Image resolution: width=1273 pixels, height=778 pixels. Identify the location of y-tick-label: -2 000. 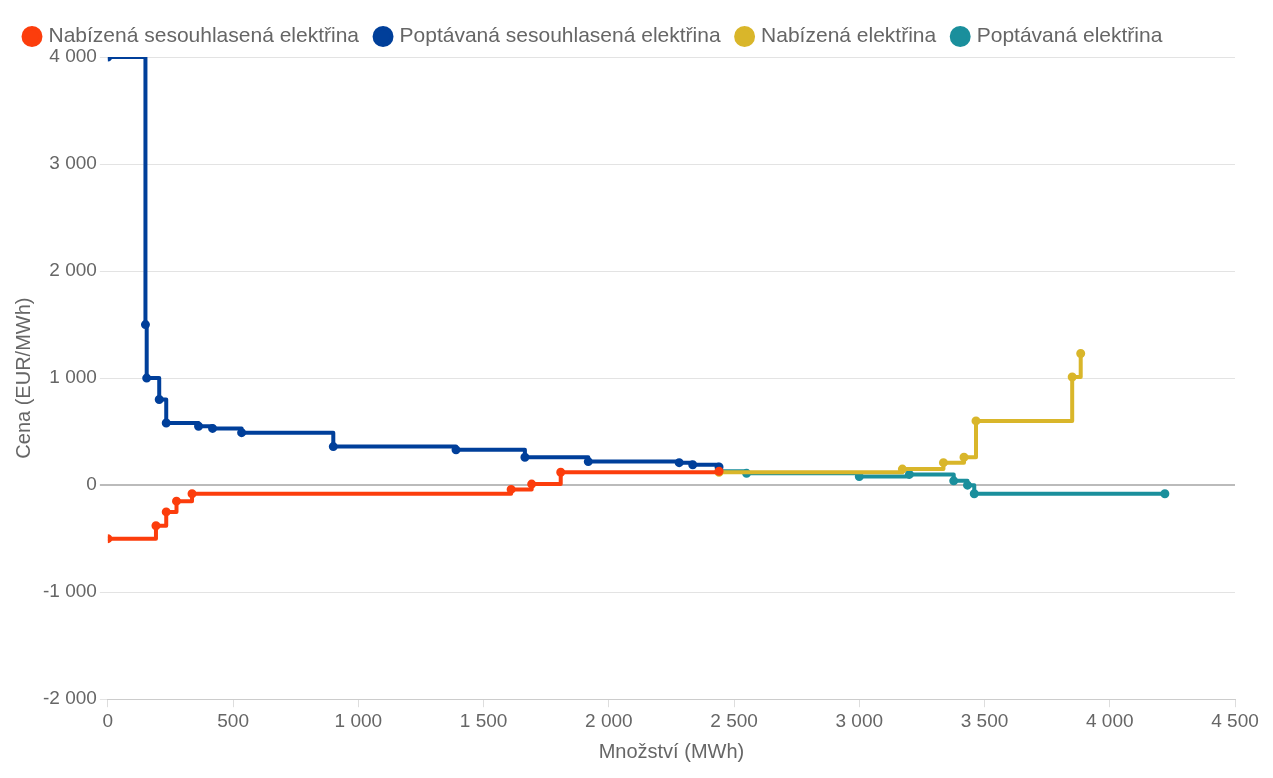
(70, 698).